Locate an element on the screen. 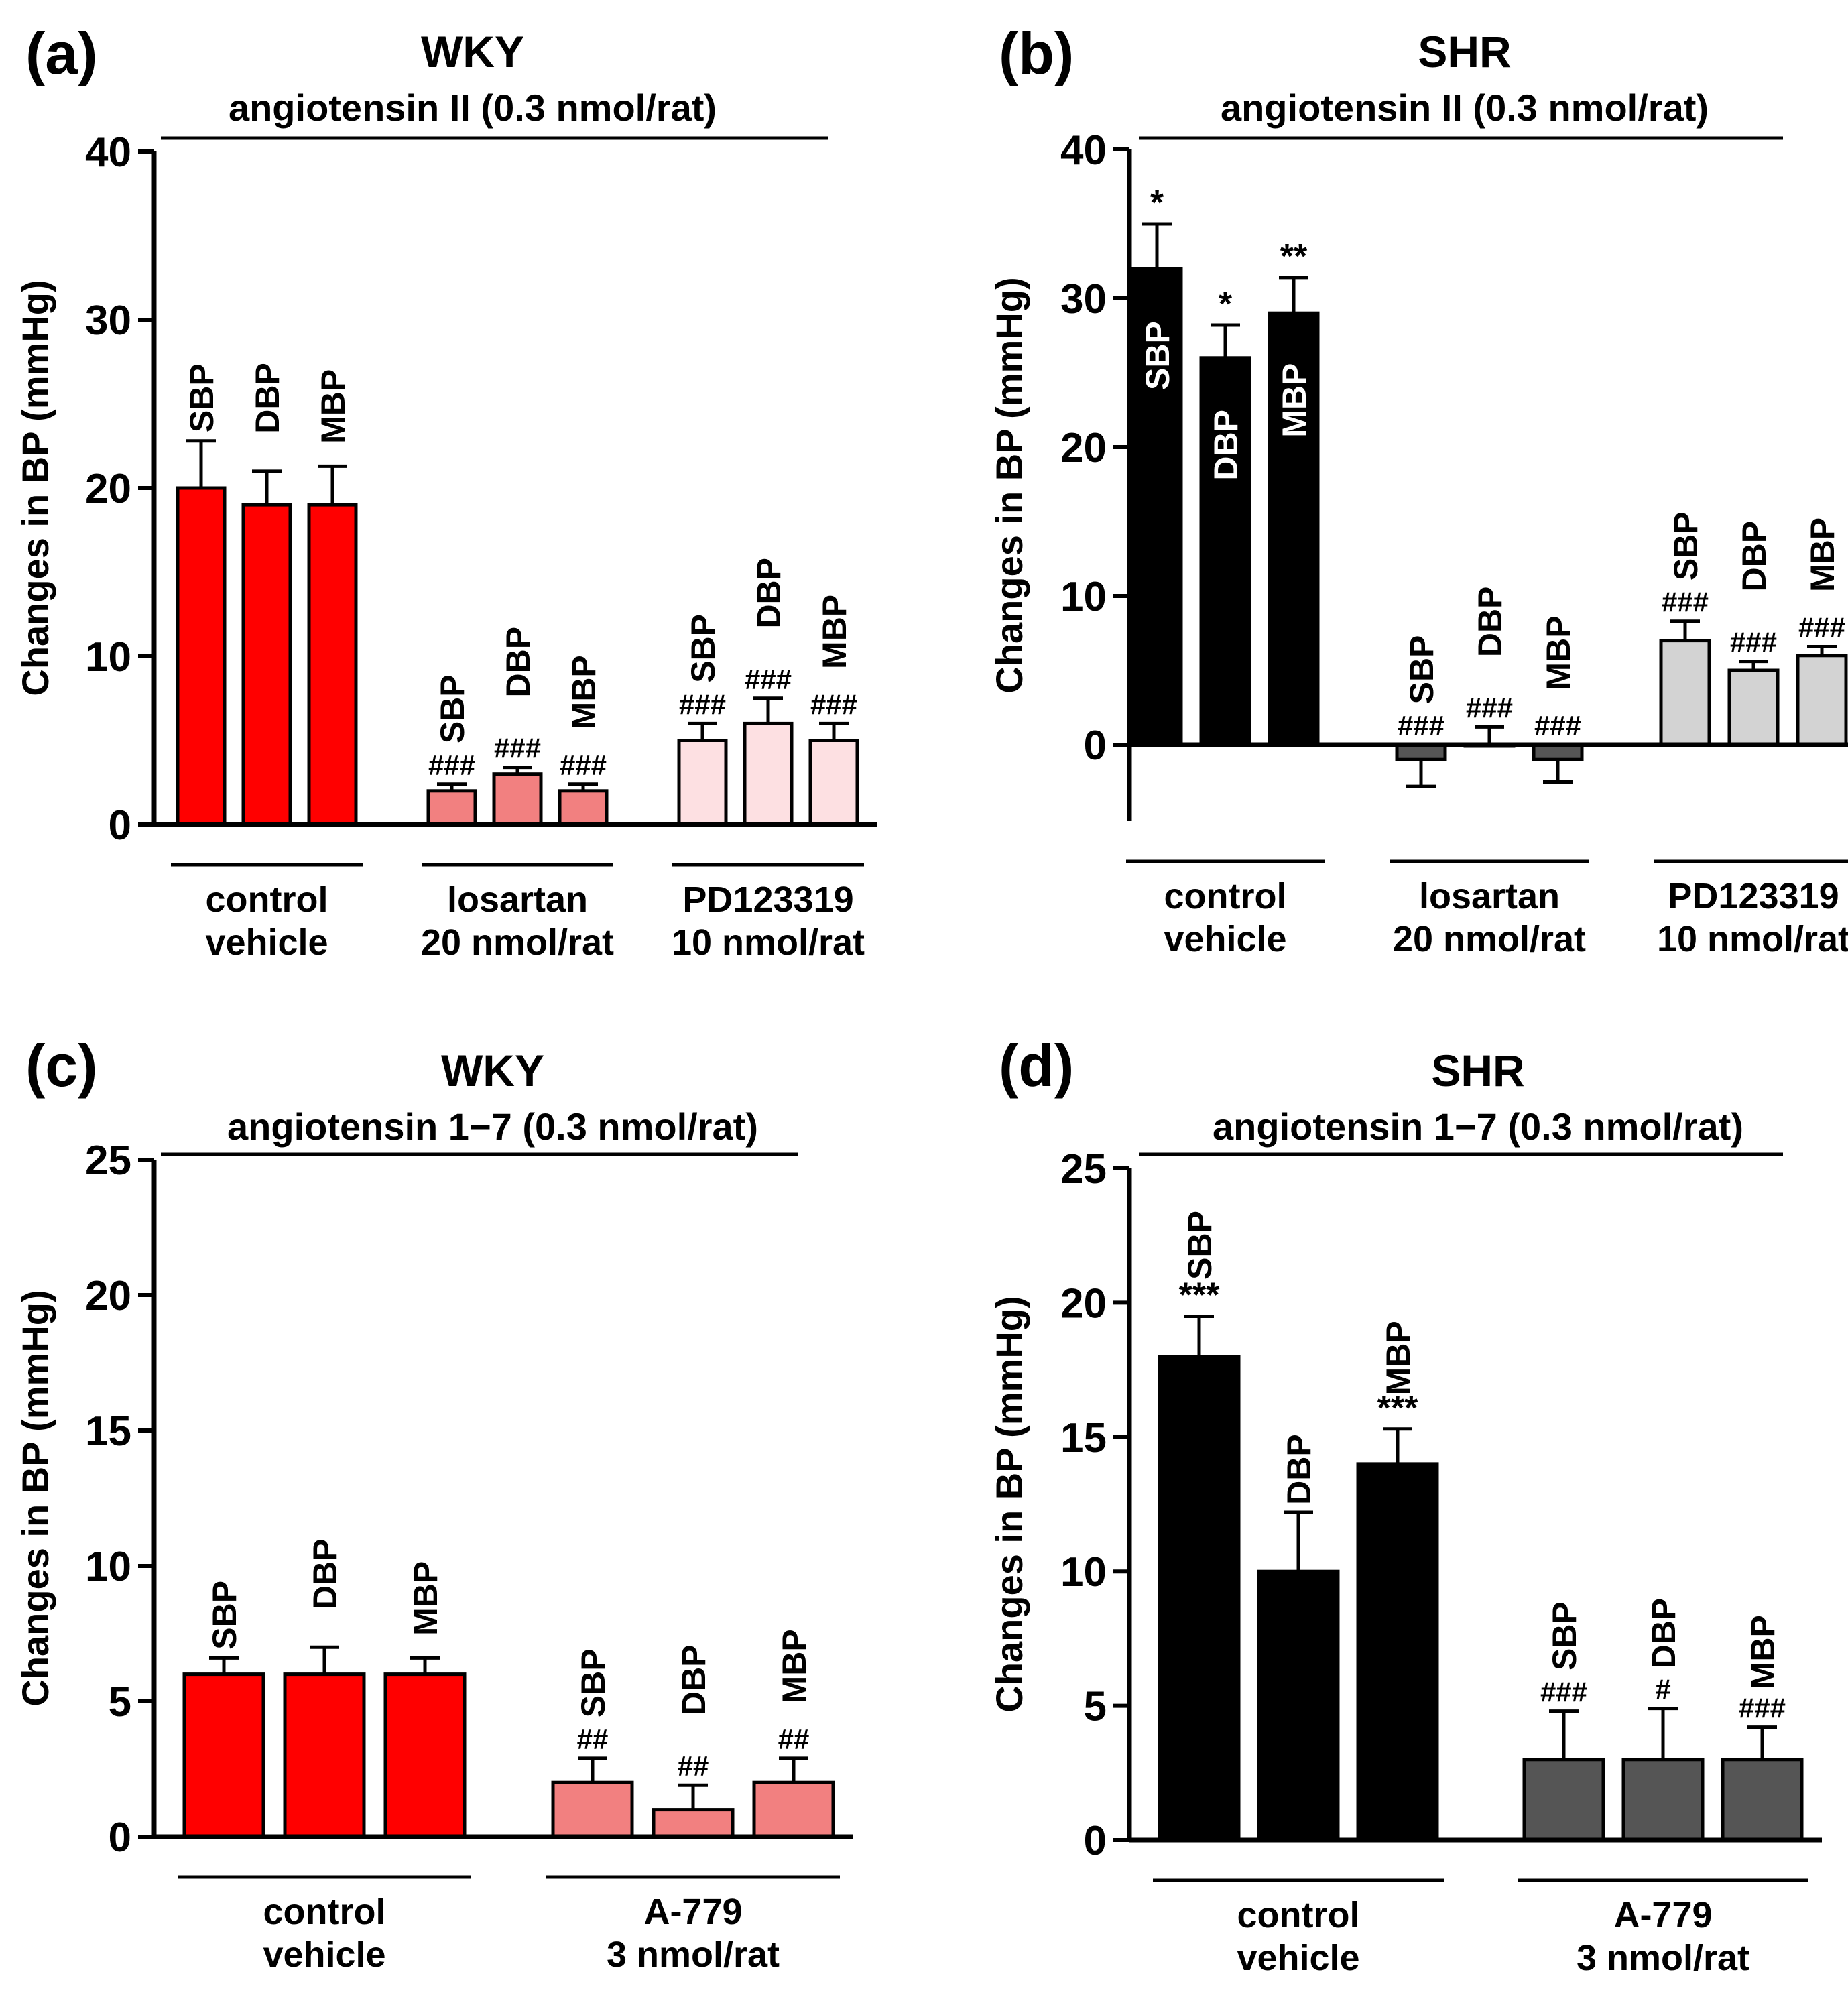 Image resolution: width=1848 pixels, height=2011 pixels. panel-label: (d) is located at coordinates (1036, 1065).